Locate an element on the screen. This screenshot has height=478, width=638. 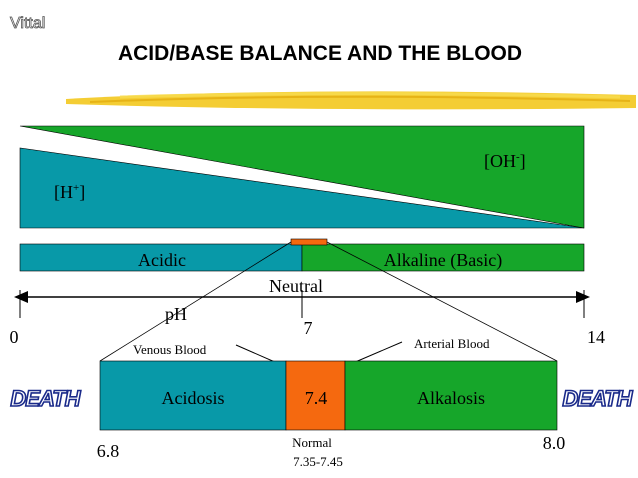
zoom-line-right is located at coordinates (442, 301).